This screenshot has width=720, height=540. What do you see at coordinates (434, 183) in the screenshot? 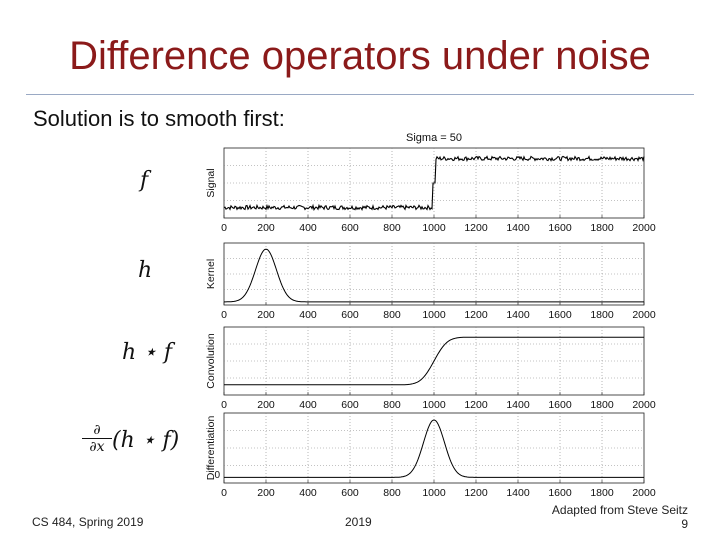
I see `series-line-signal` at bounding box center [434, 183].